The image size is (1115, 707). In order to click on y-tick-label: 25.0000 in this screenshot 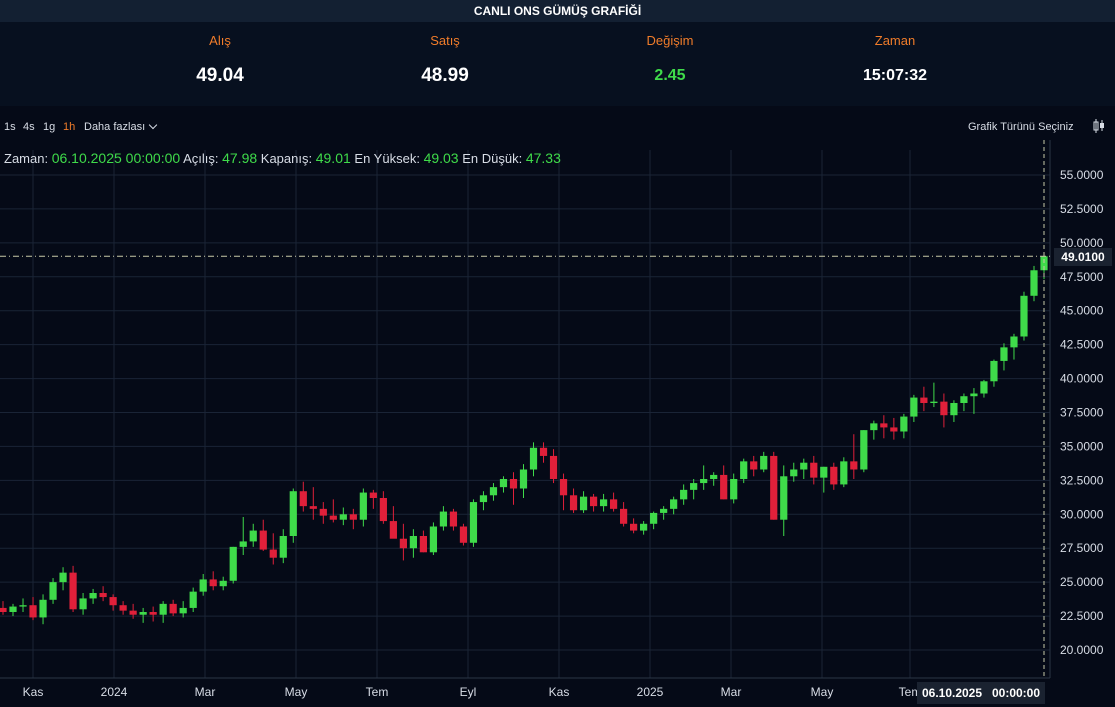, I will do `click(1082, 582)`.